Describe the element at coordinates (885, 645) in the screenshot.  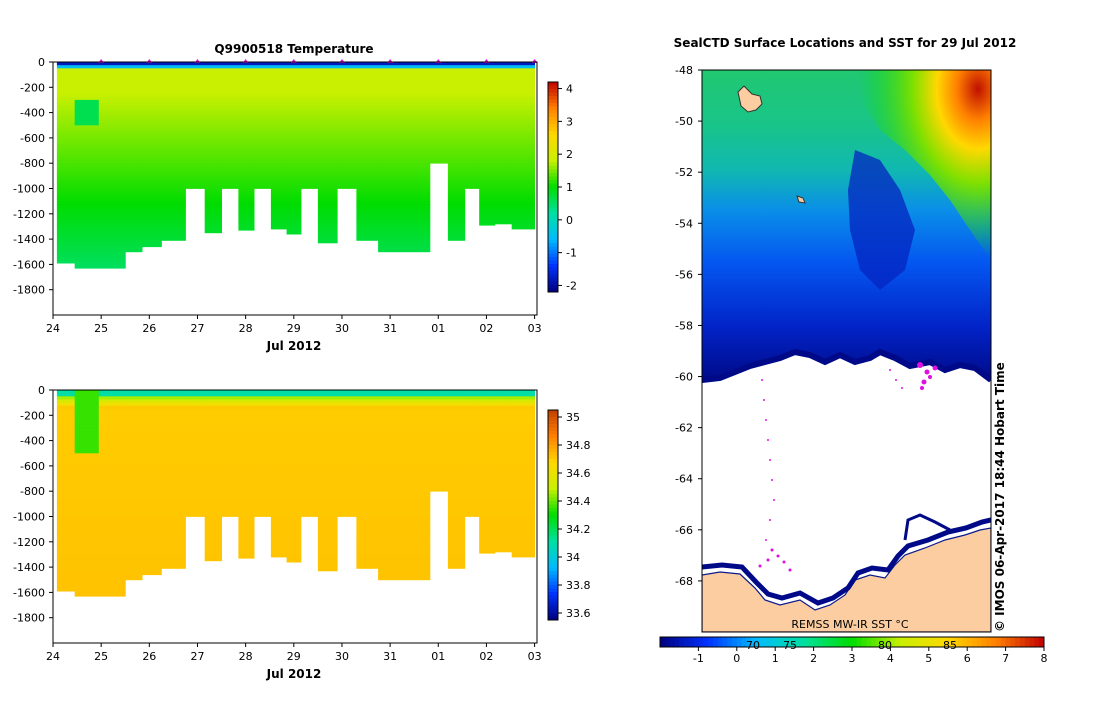
I see `colorbar-fahrenheit-label: 80` at that location.